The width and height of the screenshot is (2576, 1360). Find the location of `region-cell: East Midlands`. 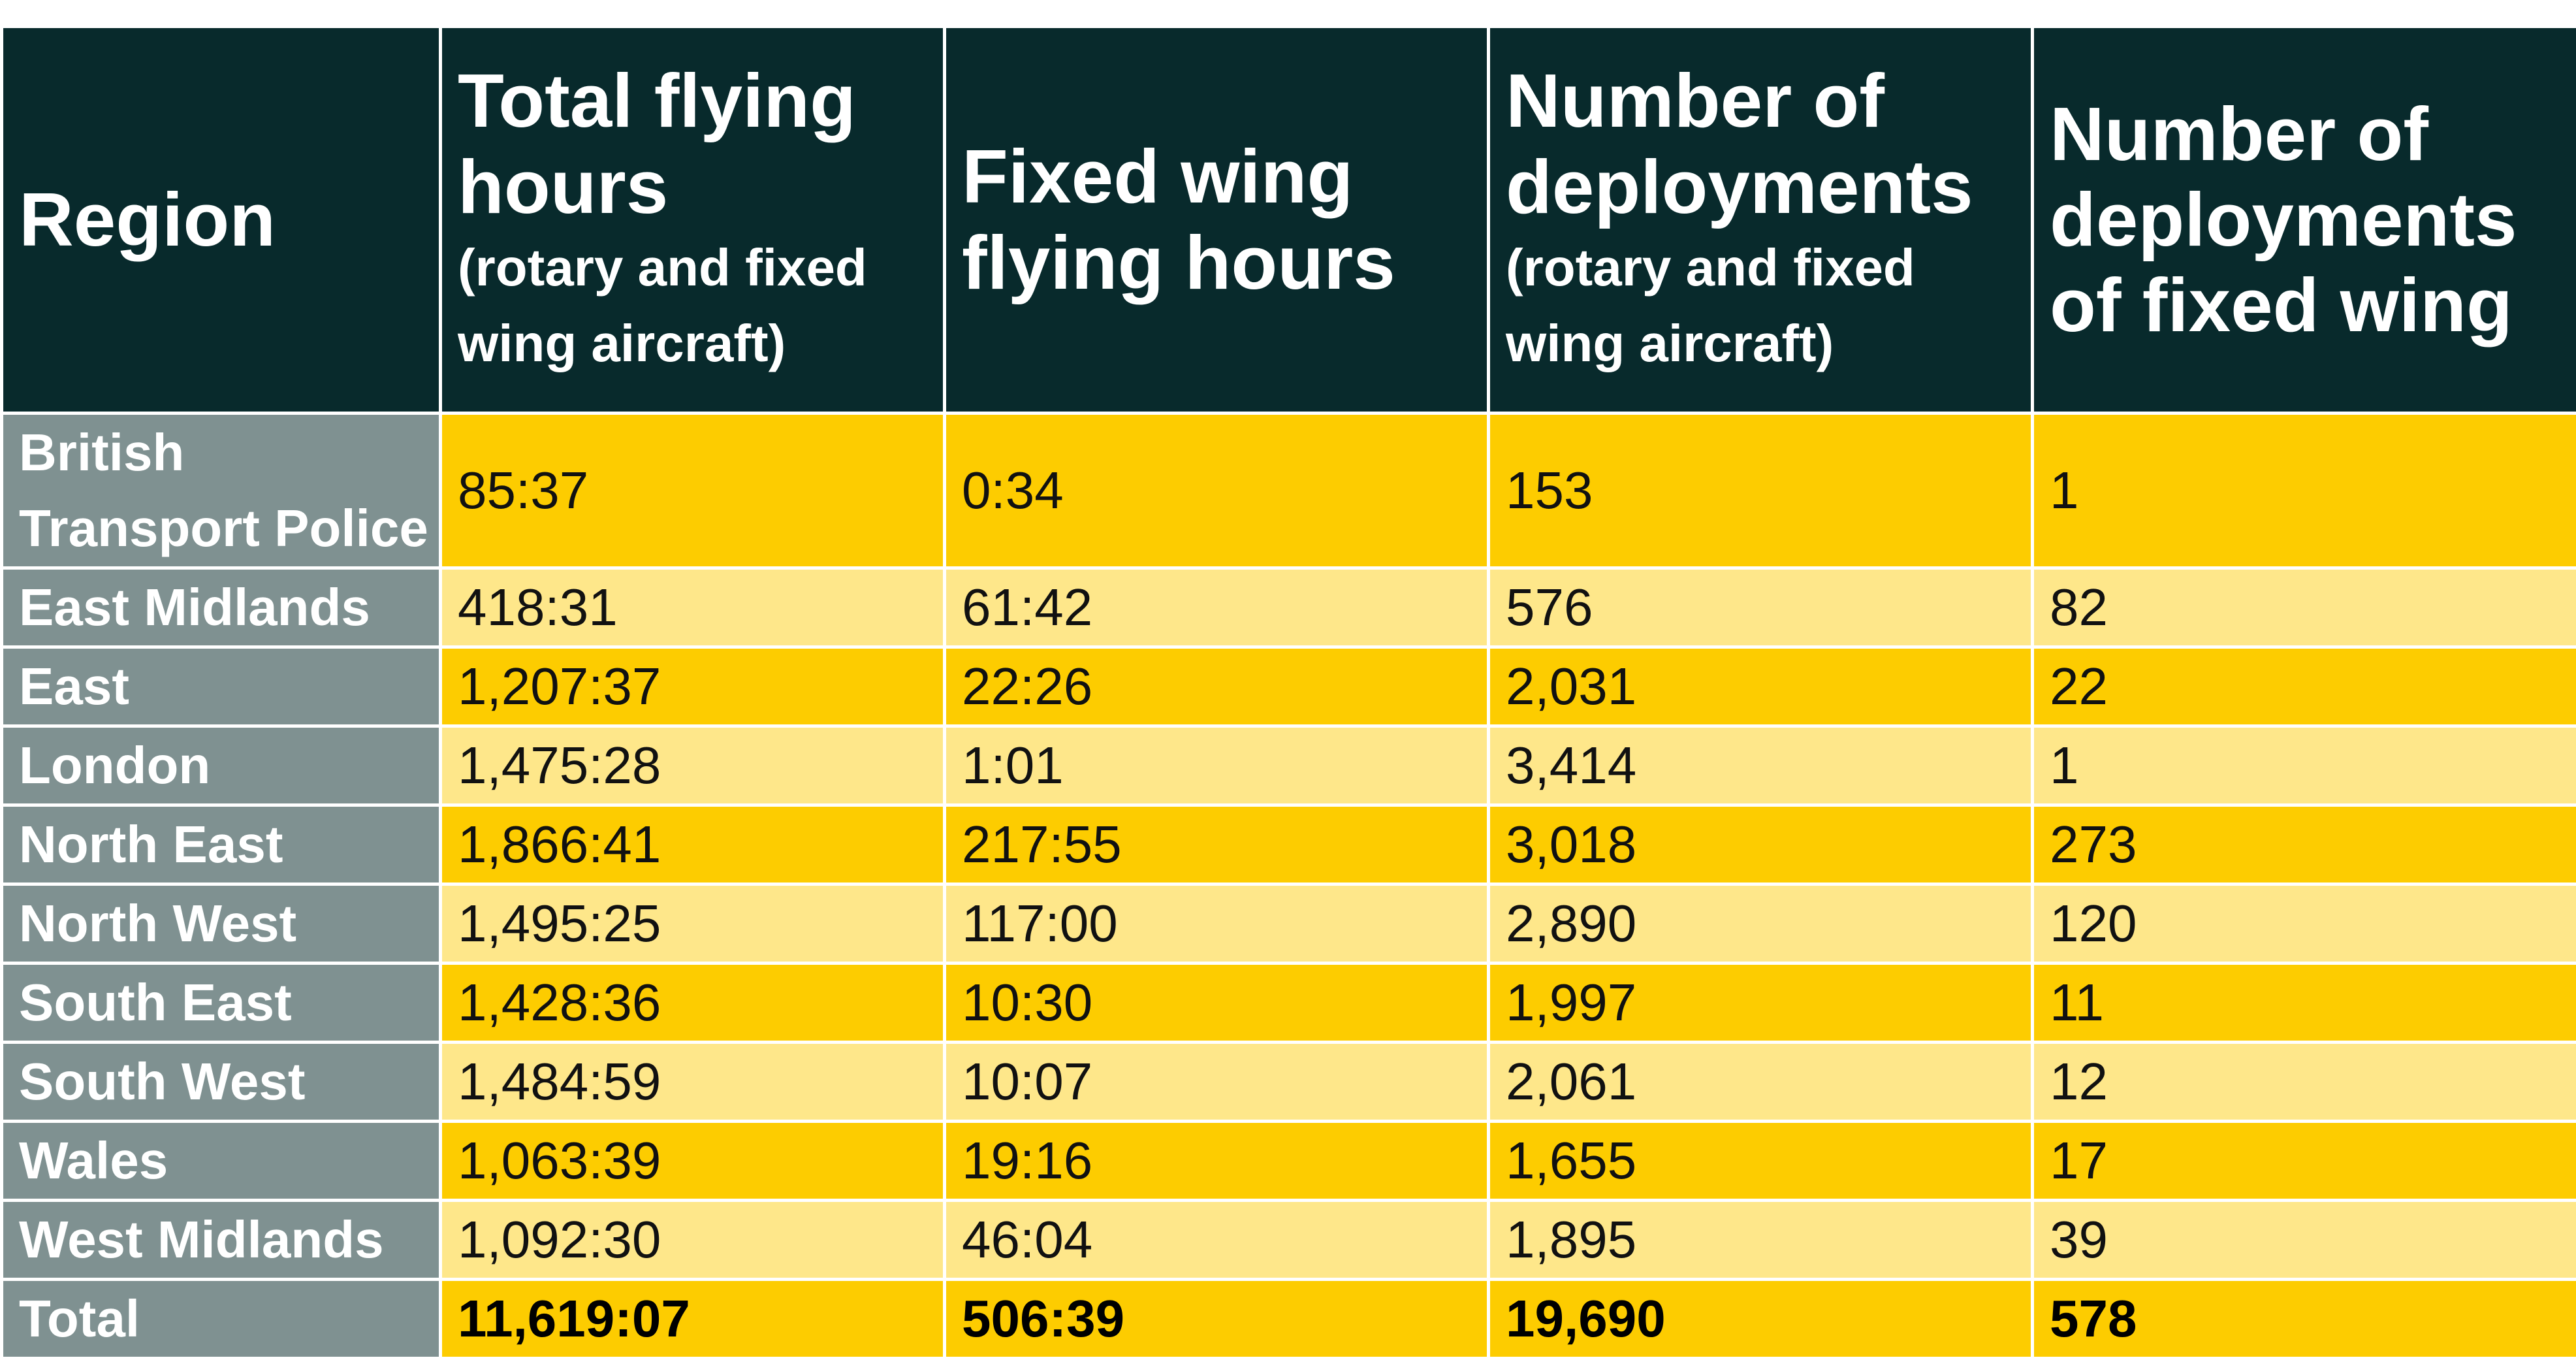

region-cell: East Midlands is located at coordinates (221, 607).